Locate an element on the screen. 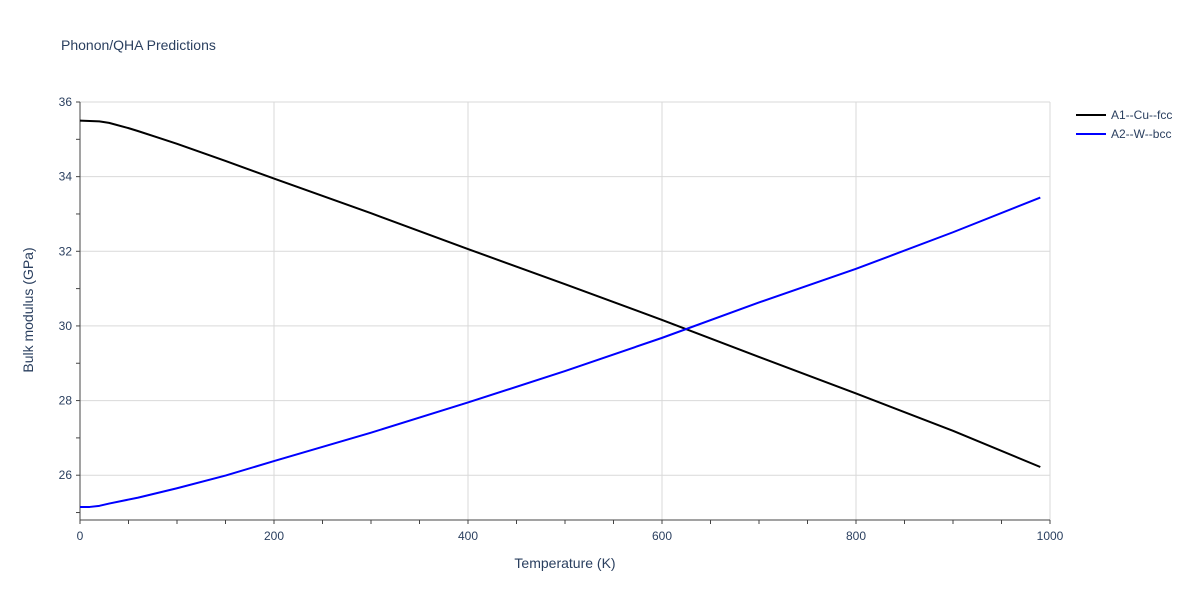 The width and height of the screenshot is (1200, 600). x-tick-label: 1000 is located at coordinates (1050, 536).